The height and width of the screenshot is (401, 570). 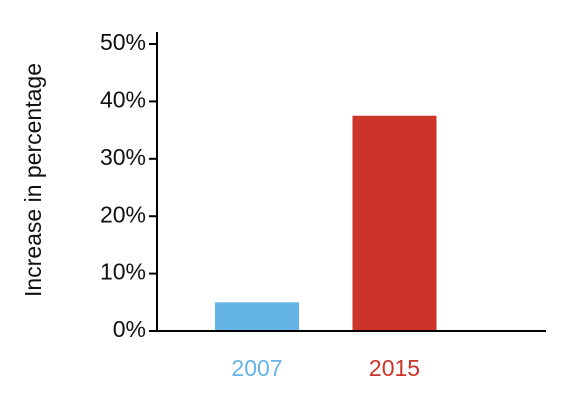 I want to click on y-tick-label: 40%, so click(x=123, y=99).